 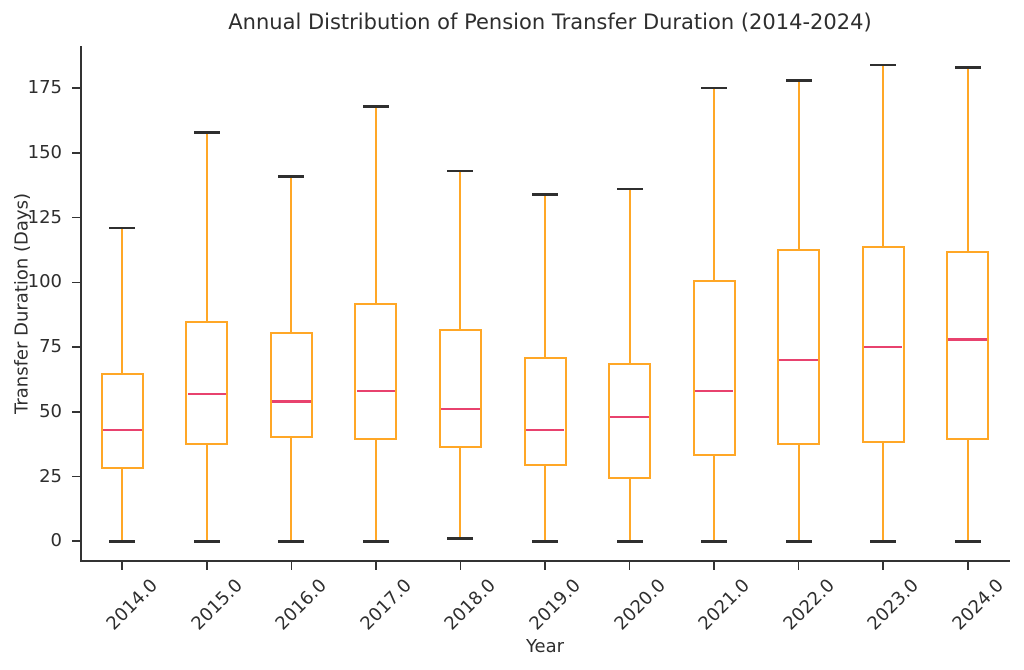 What do you see at coordinates (545, 646) in the screenshot?
I see `x-axis-label: Year` at bounding box center [545, 646].